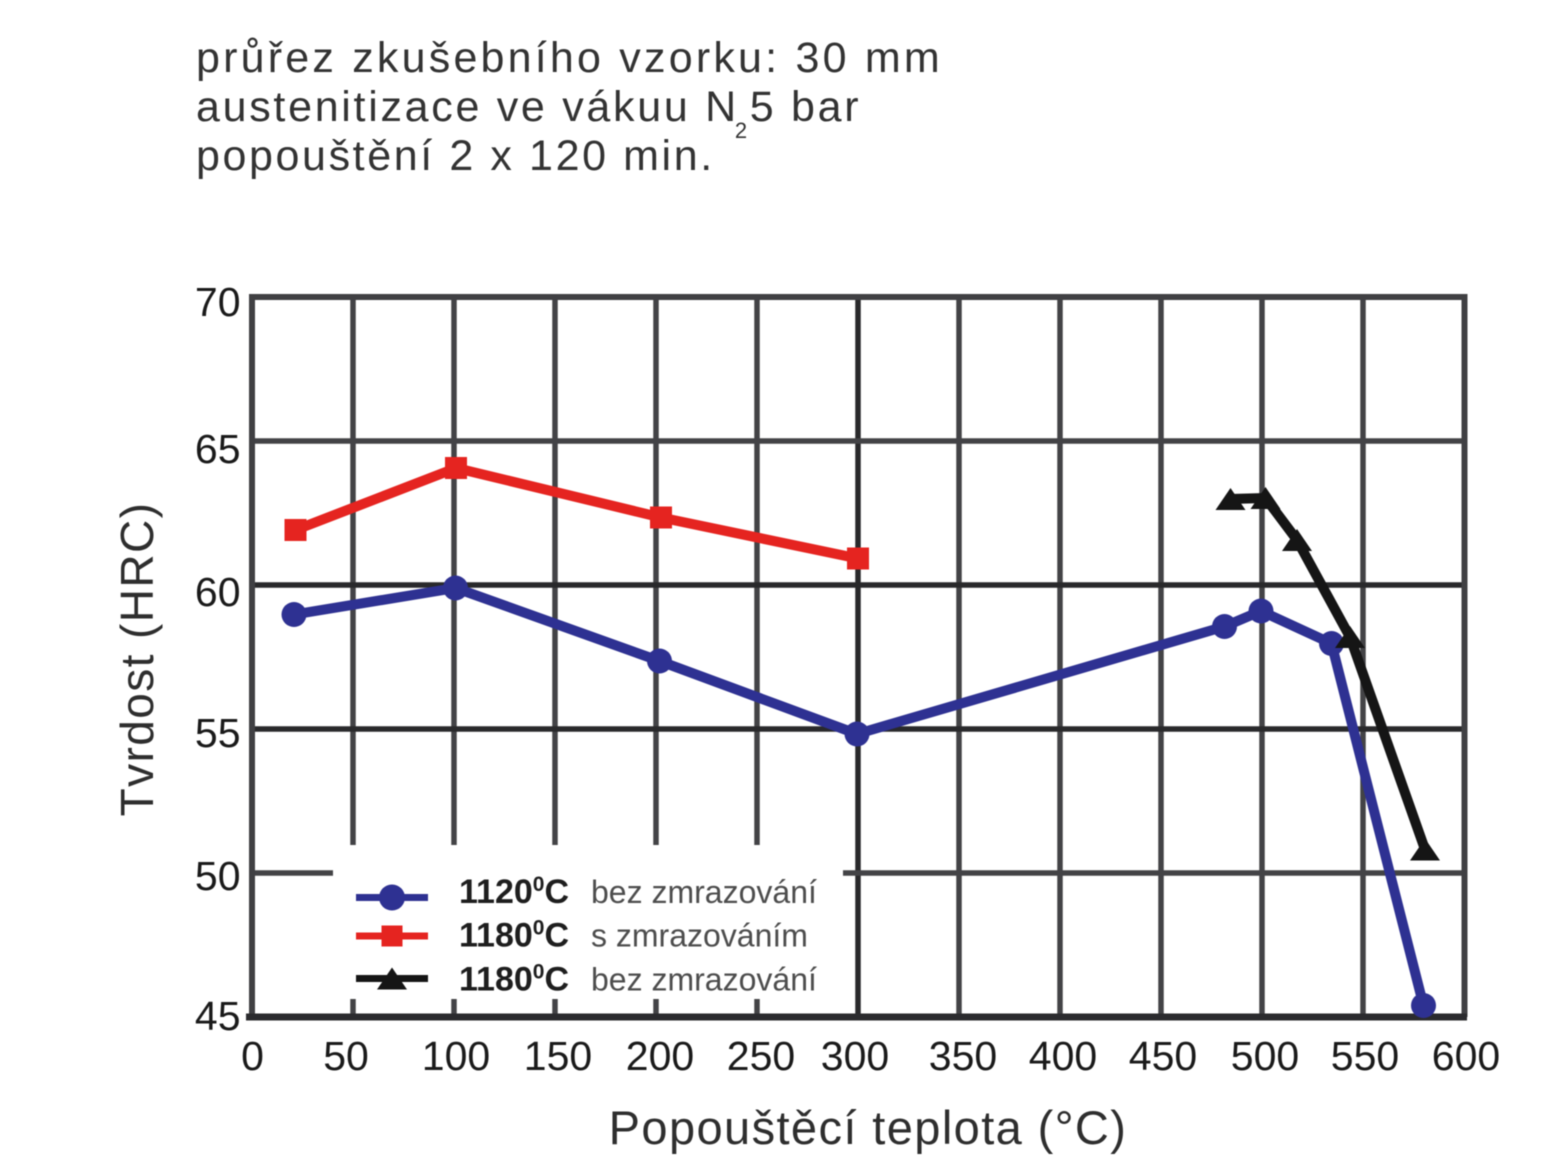  What do you see at coordinates (963, 1056) in the screenshot?
I see `svg-text: 350` at bounding box center [963, 1056].